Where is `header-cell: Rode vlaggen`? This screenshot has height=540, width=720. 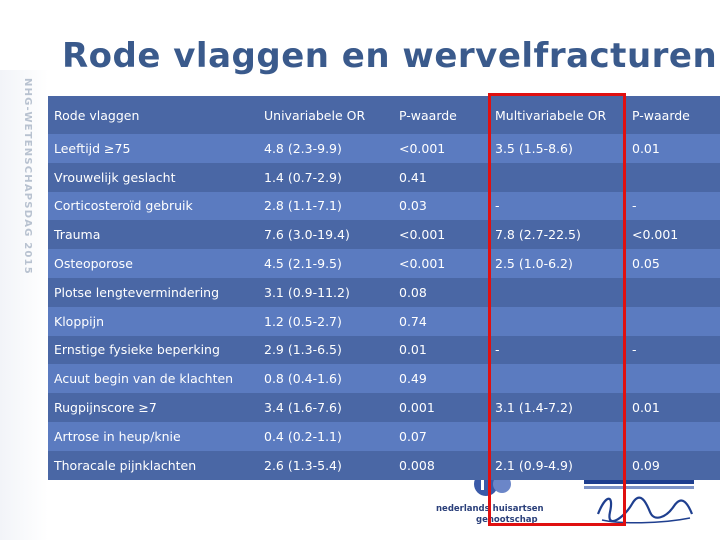
header-cell: Rode vlaggen is located at coordinates (97, 115).